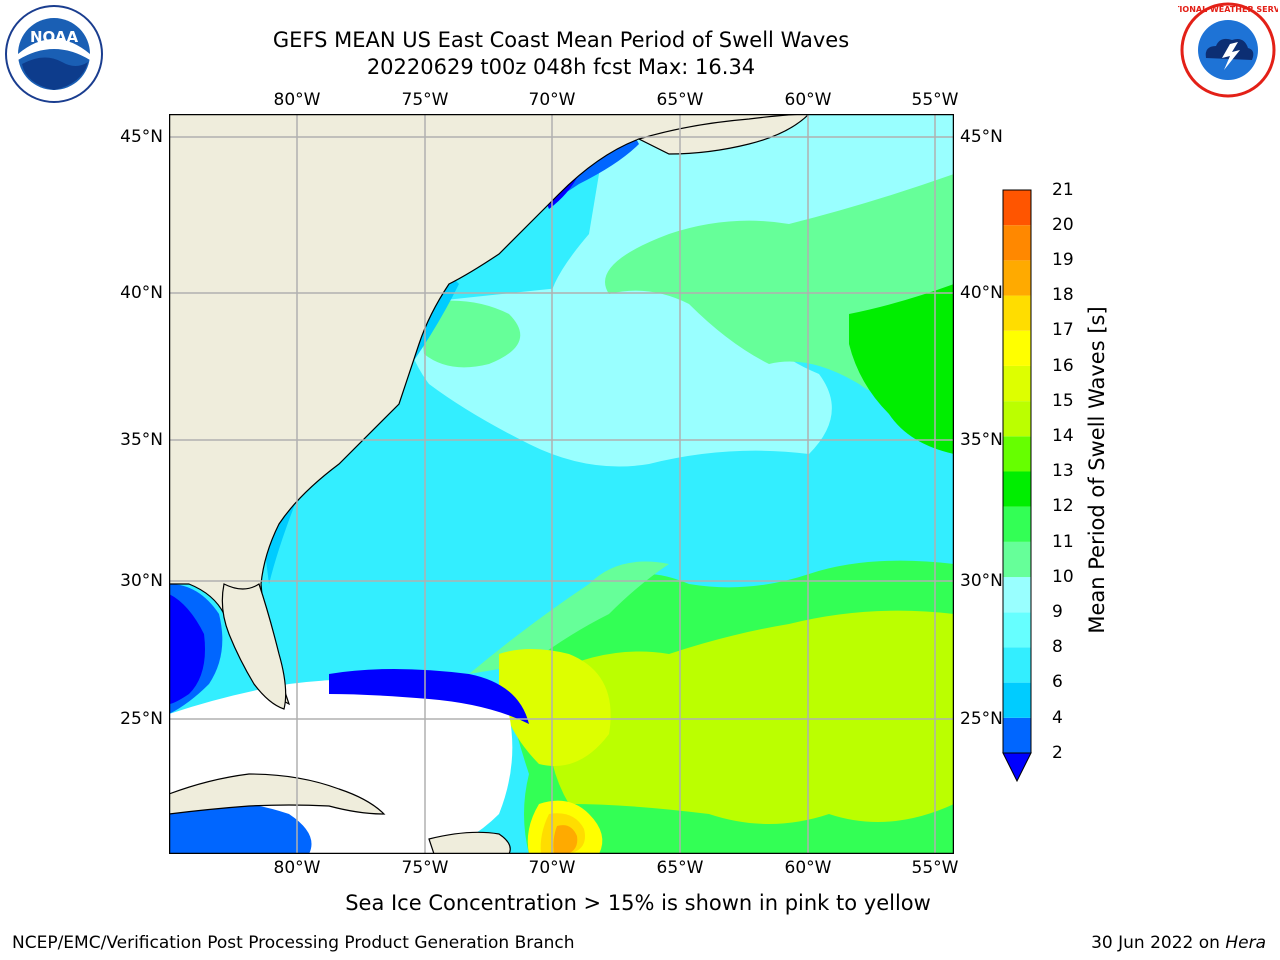 The image size is (1280, 960). Describe the element at coordinates (1228, 50) in the screenshot. I see `national-weather-service-logo: NATIONAL WEATHER SERVICE` at that location.